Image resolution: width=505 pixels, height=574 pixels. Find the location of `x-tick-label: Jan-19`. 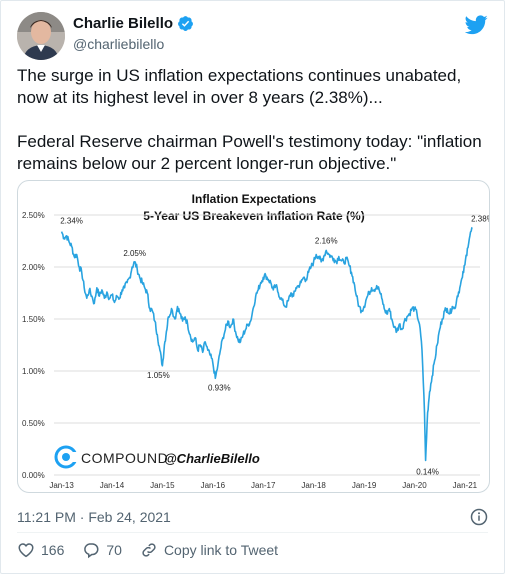

x-tick-label: Jan-19 is located at coordinates (364, 485).